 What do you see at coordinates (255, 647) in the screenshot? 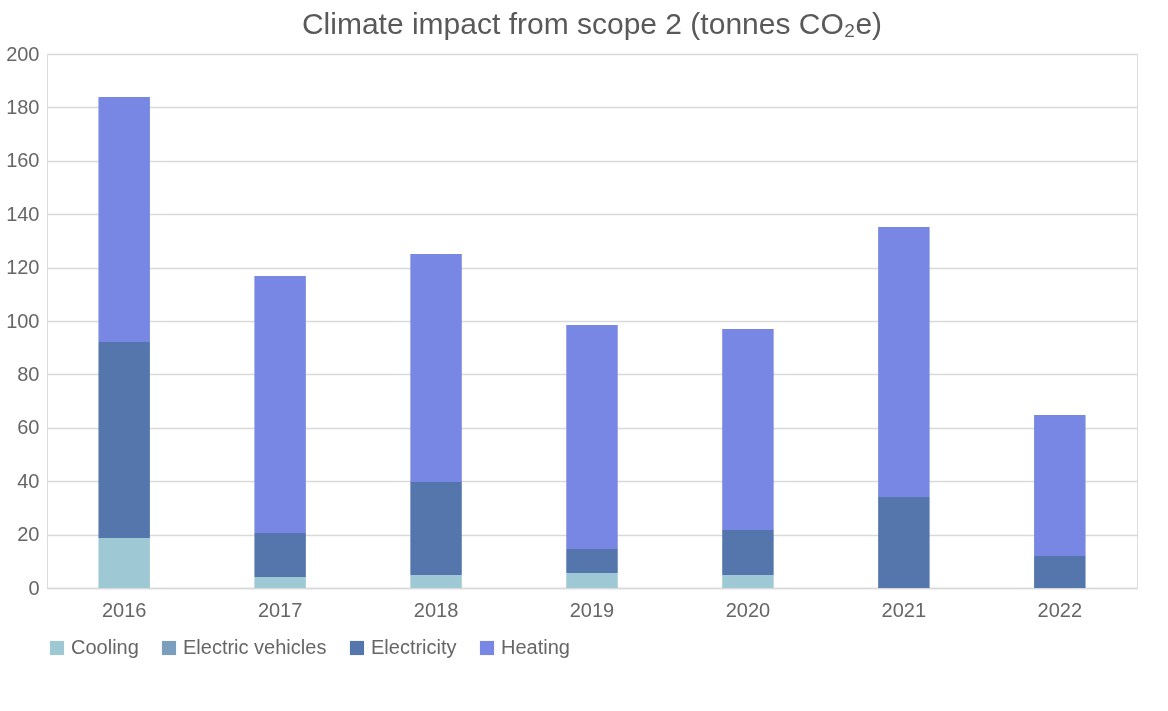
I see `legend-label: Electric vehicles` at bounding box center [255, 647].